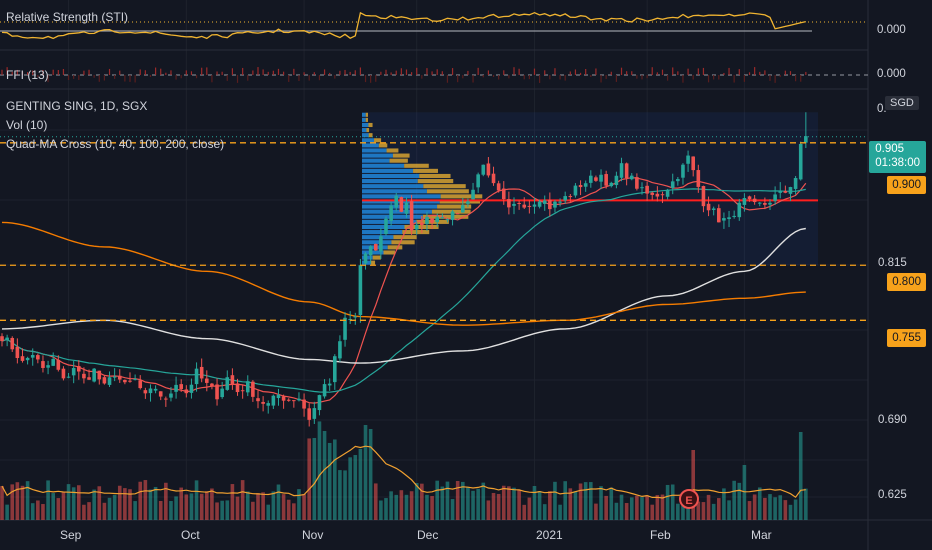 This screenshot has width=932, height=550. Describe the element at coordinates (906, 338) in the screenshot. I see `level-tag-0755: 0.755` at that location.